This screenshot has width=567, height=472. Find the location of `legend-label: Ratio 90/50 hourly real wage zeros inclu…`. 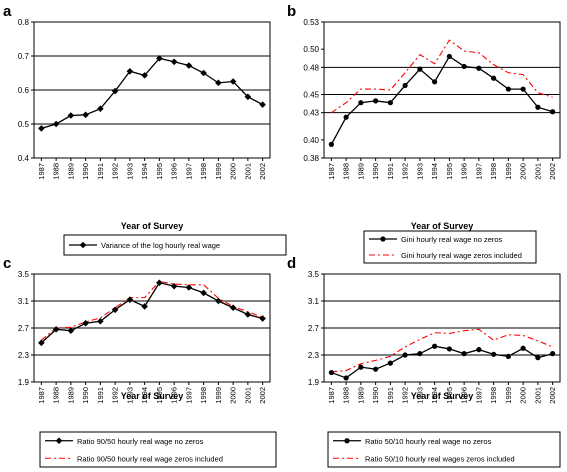

legend-label: Ratio 90/50 hourly real wage zeros inclu… is located at coordinates (150, 458).